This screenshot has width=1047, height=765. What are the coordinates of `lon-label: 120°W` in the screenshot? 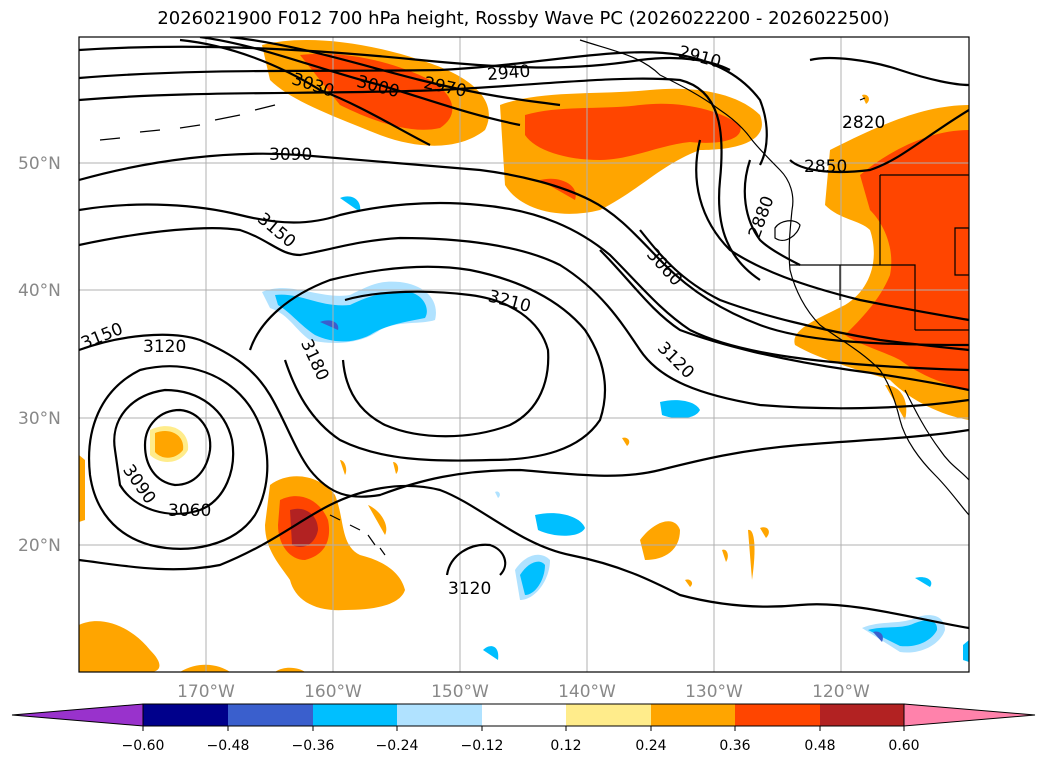 It's located at (841, 692).